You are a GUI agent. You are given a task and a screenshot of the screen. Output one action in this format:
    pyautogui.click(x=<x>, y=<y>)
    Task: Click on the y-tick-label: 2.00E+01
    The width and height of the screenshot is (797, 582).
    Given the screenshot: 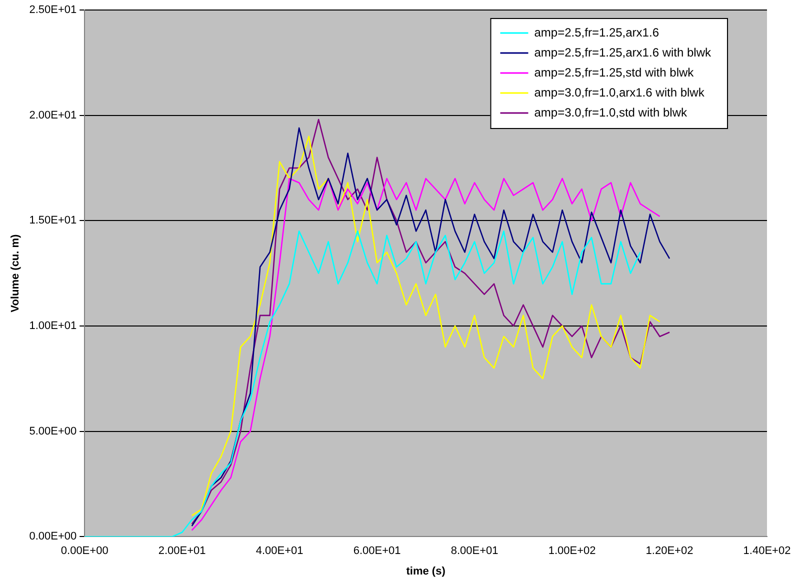 What is the action you would take?
    pyautogui.click(x=53, y=115)
    